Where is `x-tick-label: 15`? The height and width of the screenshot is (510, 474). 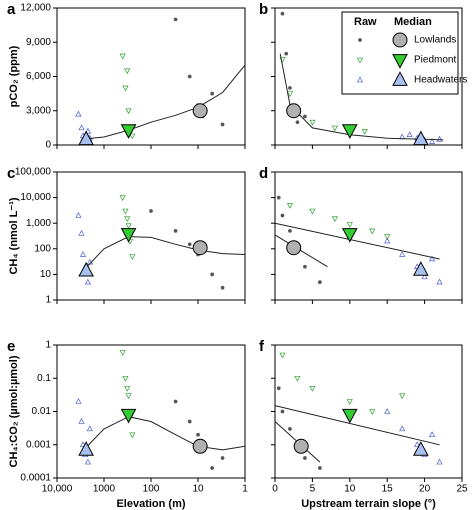 x-tick-label: 15 is located at coordinates (388, 489).